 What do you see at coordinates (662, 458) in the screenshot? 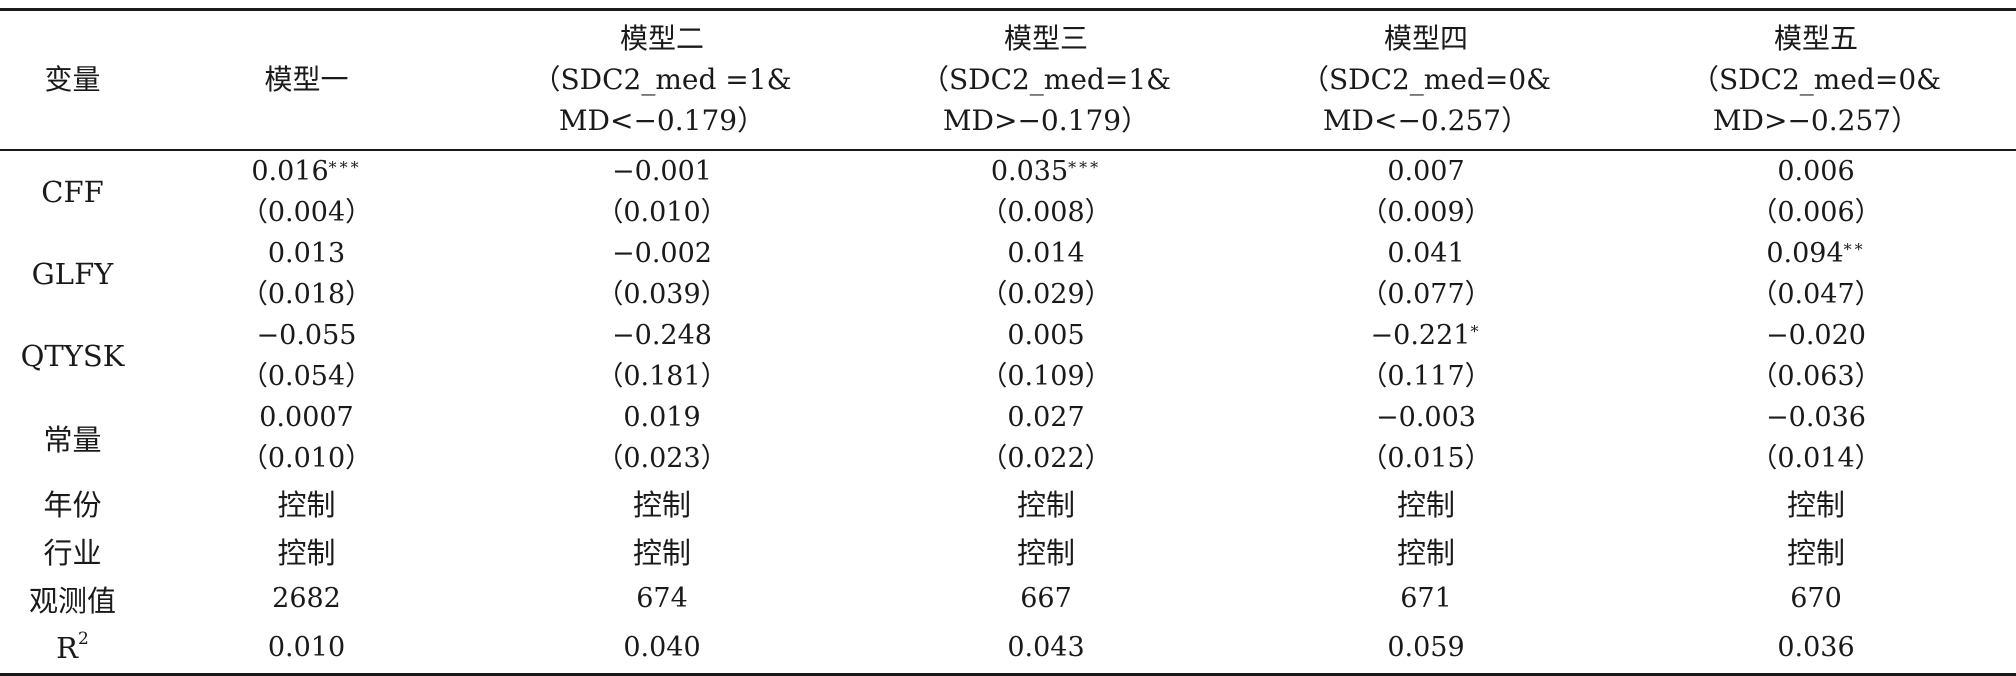
I see `standard-error: （0.023）` at bounding box center [662, 458].